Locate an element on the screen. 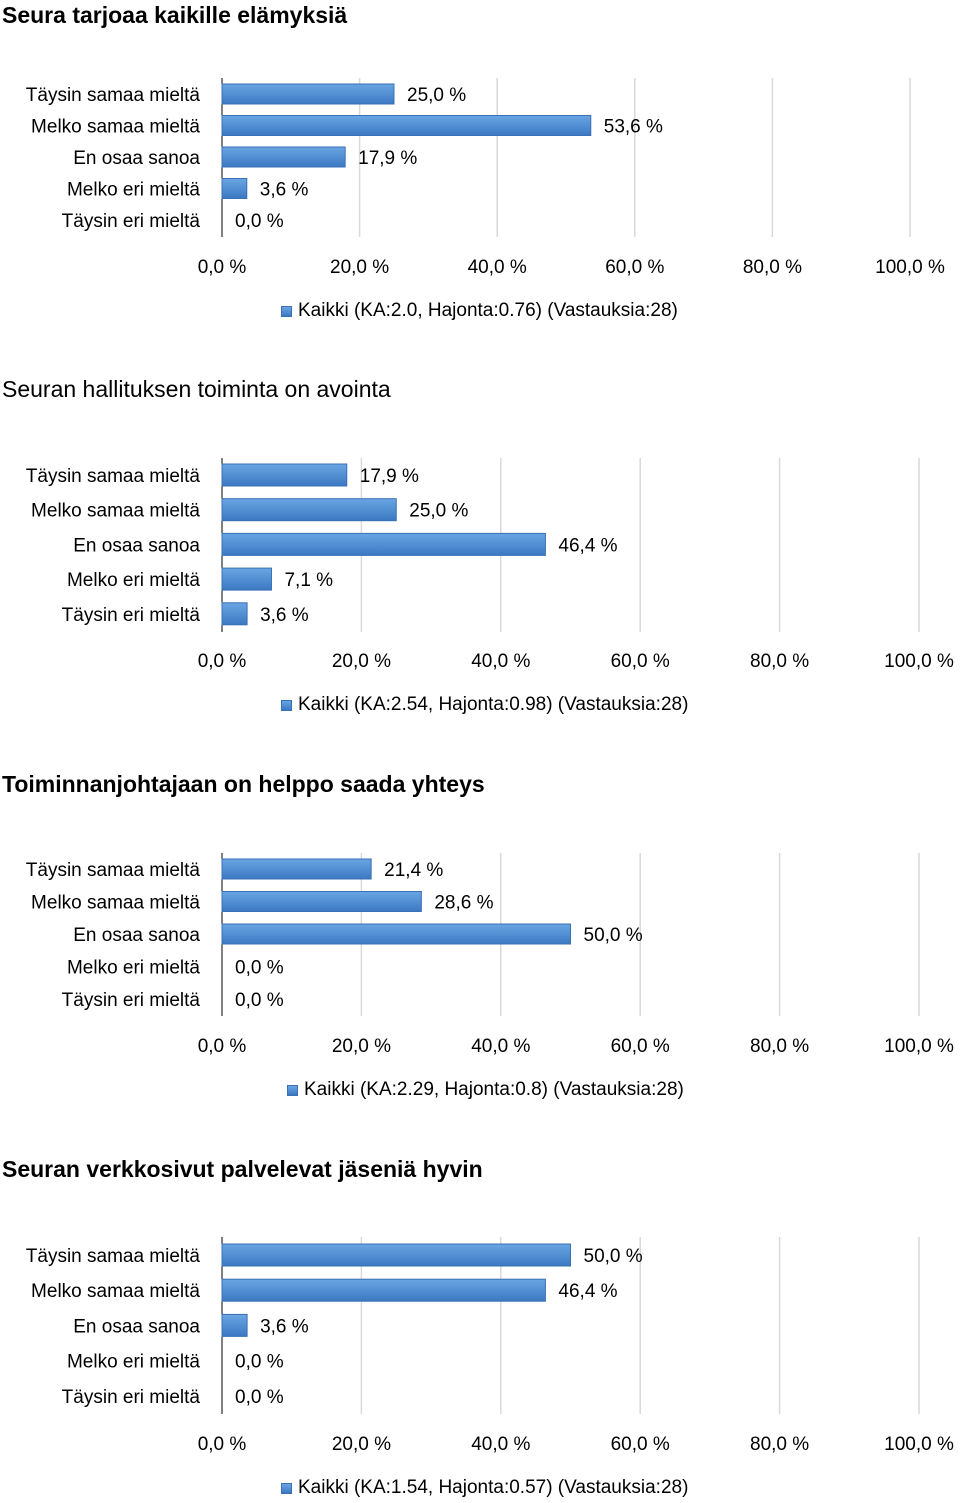  data-label: 21,4 % is located at coordinates (413, 870).